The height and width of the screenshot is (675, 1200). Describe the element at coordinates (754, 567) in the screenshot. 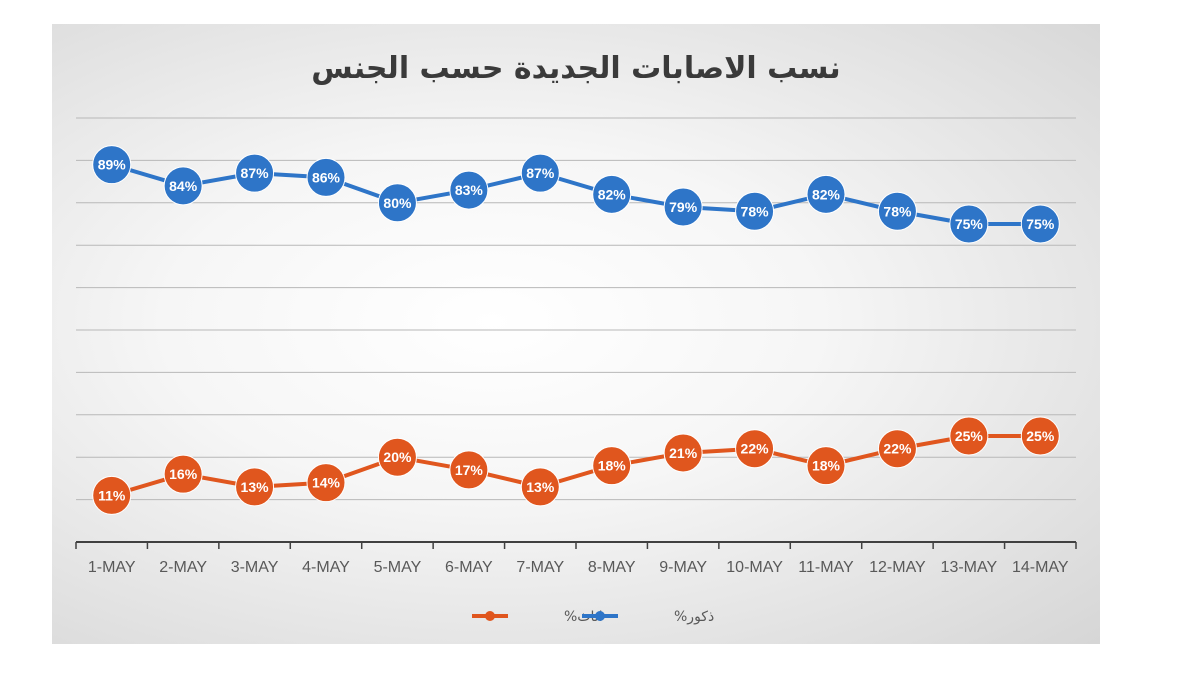

I see `x-tick-label: 10-MAY` at that location.